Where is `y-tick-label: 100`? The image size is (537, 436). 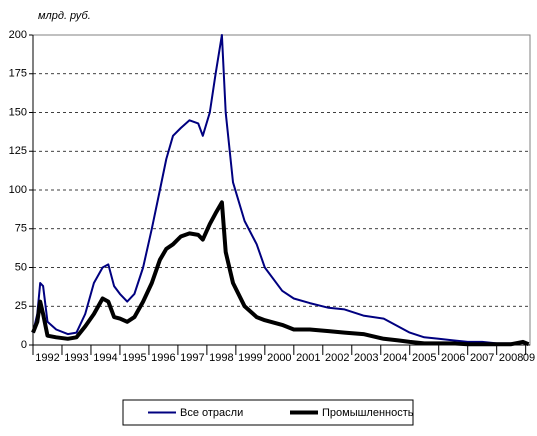 y-tick-label: 100 is located at coordinates (18, 190).